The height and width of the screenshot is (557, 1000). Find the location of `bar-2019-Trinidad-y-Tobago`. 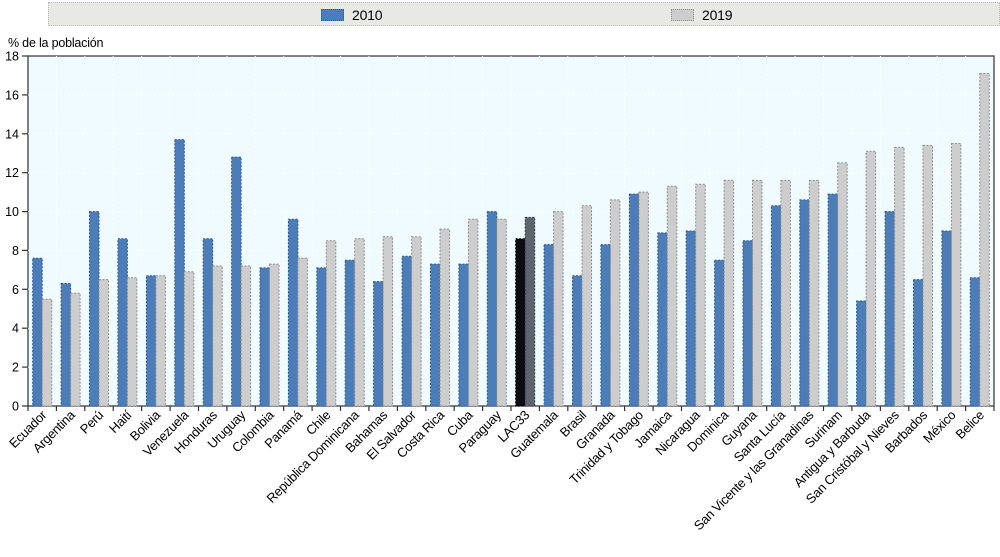

bar-2019-Trinidad-y-Tobago is located at coordinates (643, 299).